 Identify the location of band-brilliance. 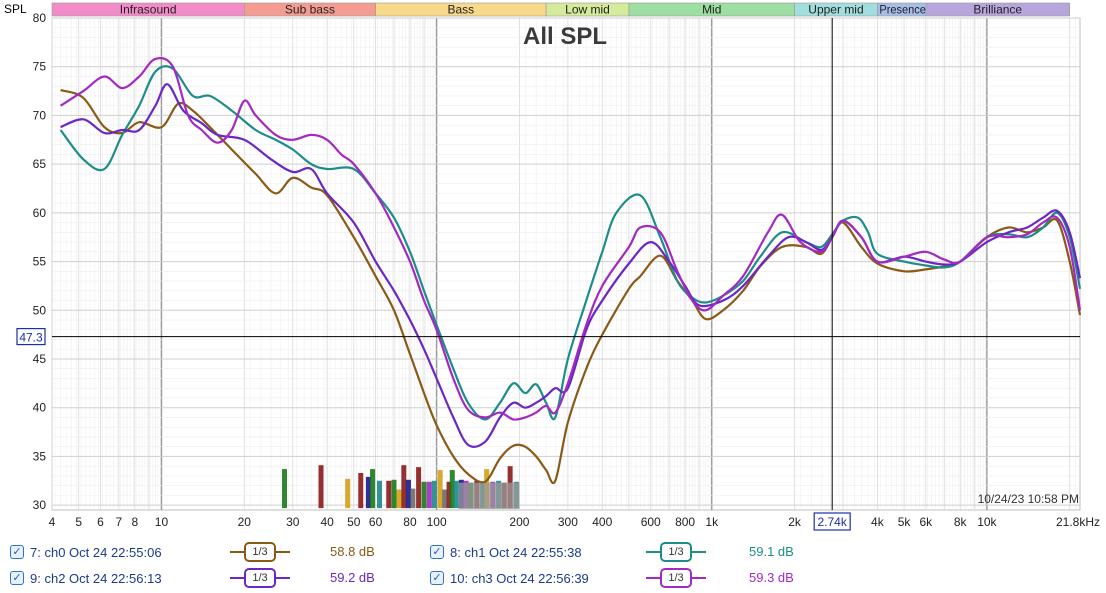
(998, 9).